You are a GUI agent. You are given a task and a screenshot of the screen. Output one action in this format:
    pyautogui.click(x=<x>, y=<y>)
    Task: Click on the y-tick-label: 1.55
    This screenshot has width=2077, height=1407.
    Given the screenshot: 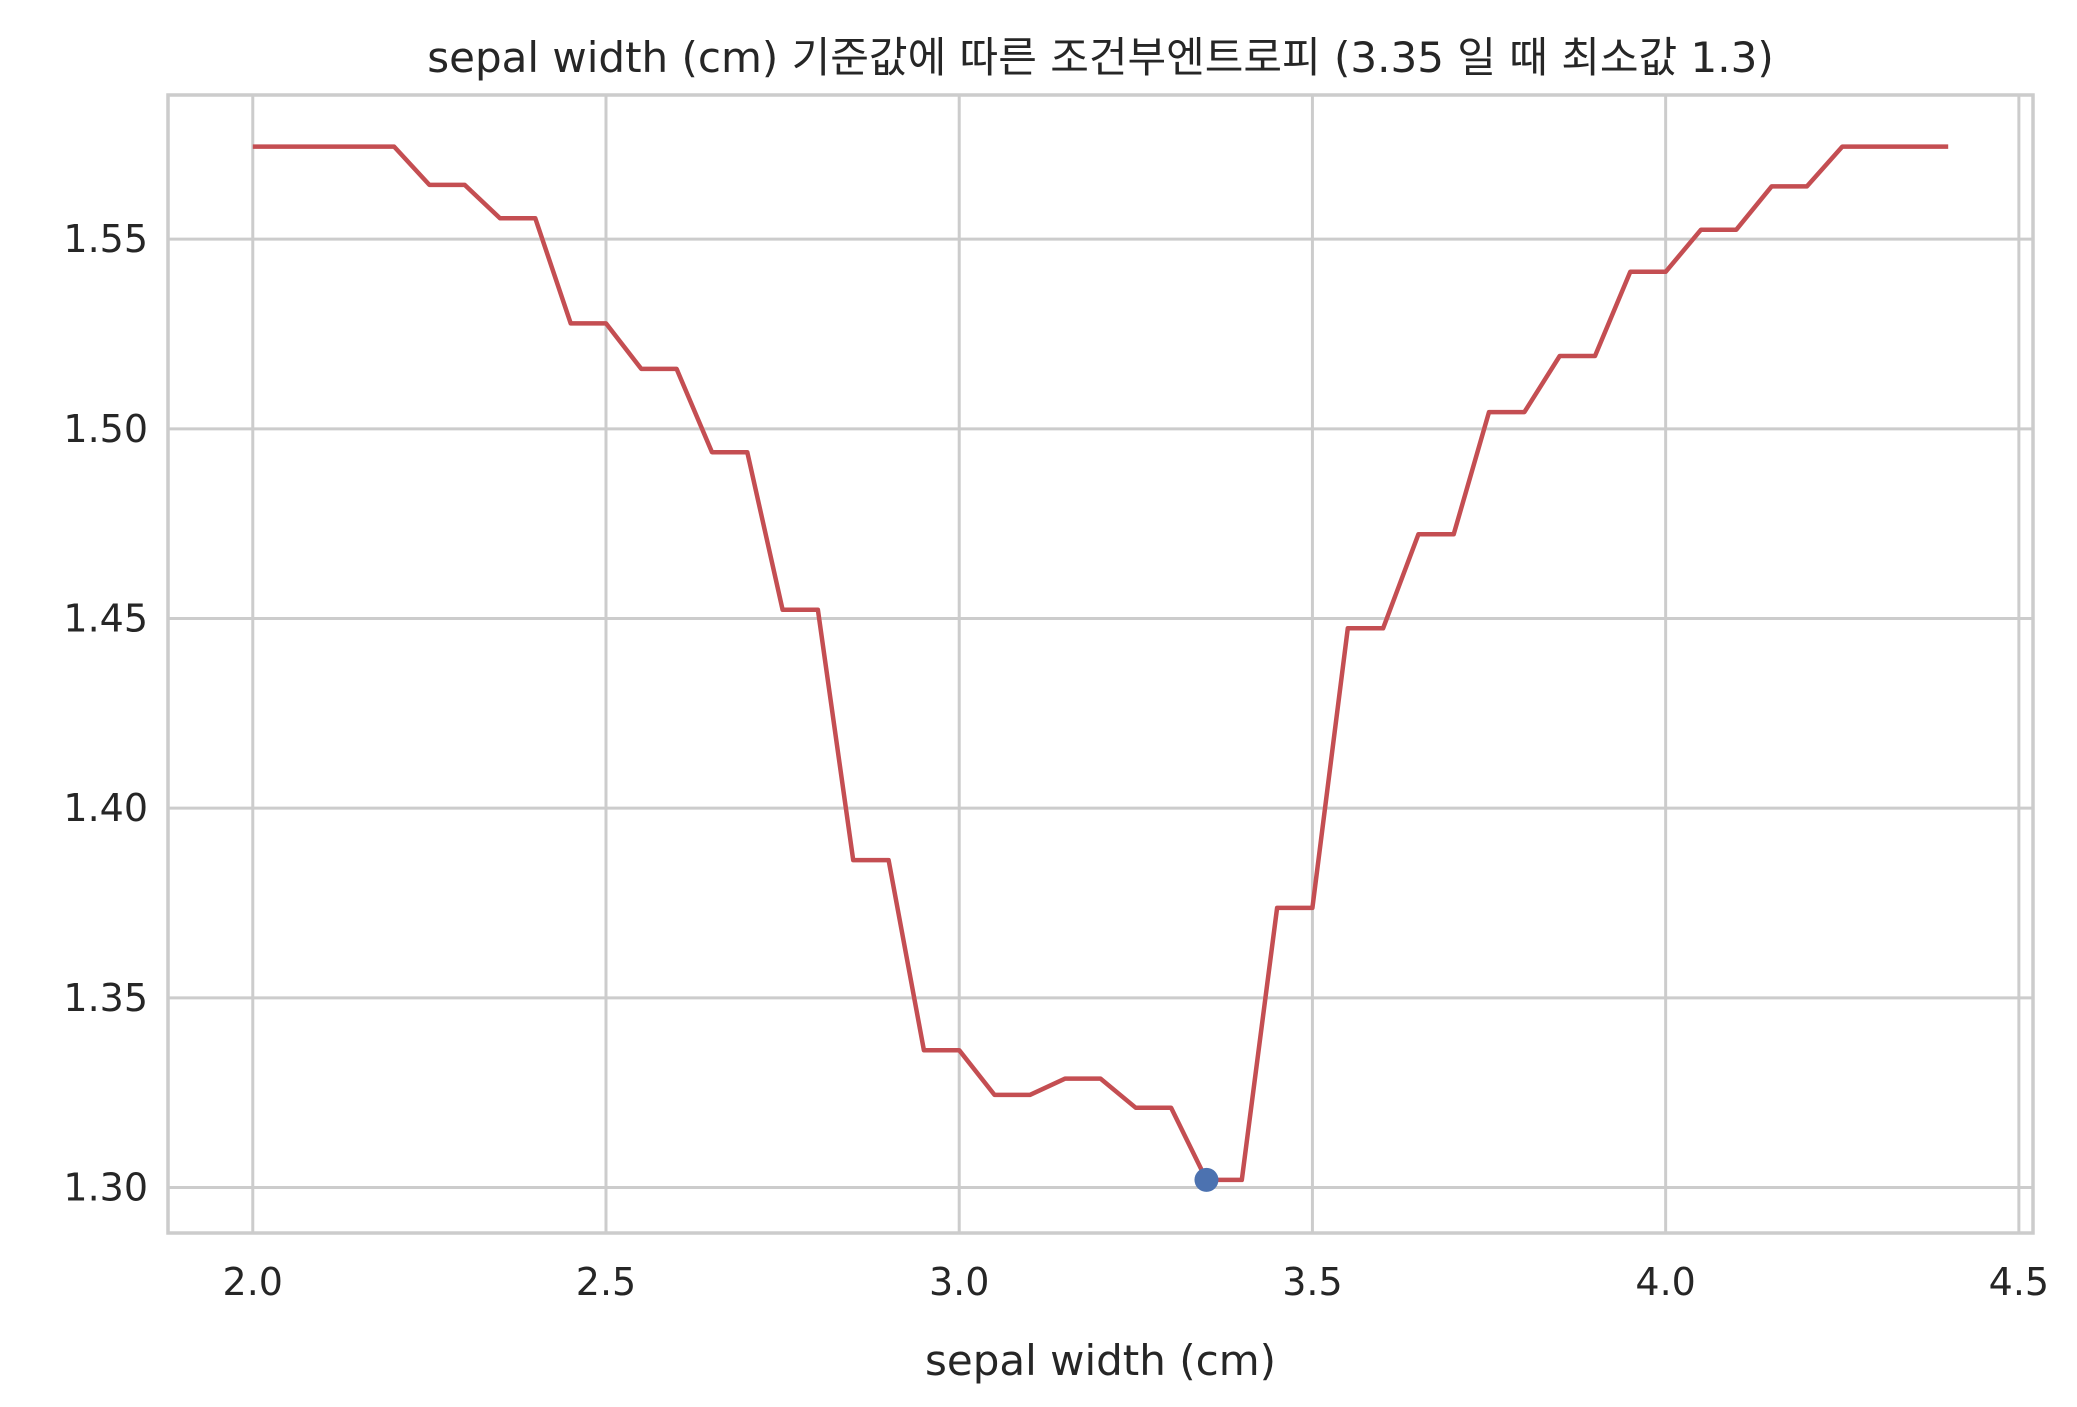 What is the action you would take?
    pyautogui.click(x=105, y=239)
    